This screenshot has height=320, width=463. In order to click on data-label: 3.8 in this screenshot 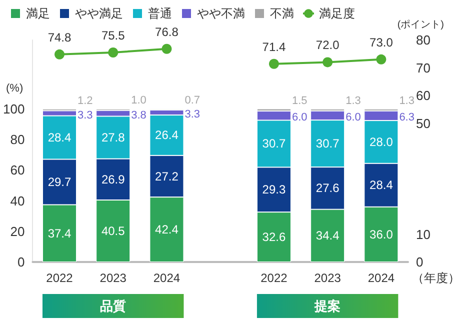, I will do `click(138, 115)`.